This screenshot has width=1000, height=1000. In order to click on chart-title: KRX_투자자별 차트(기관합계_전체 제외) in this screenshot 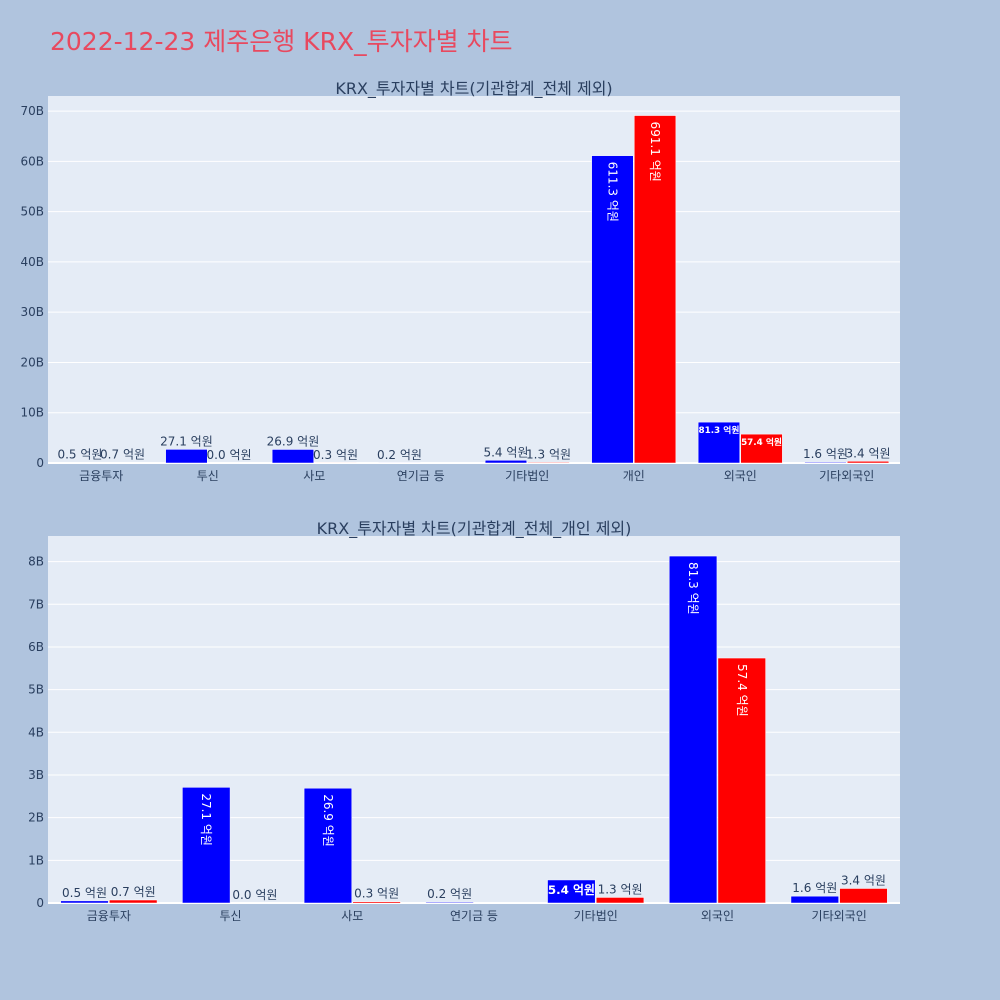, I will do `click(473, 89)`.